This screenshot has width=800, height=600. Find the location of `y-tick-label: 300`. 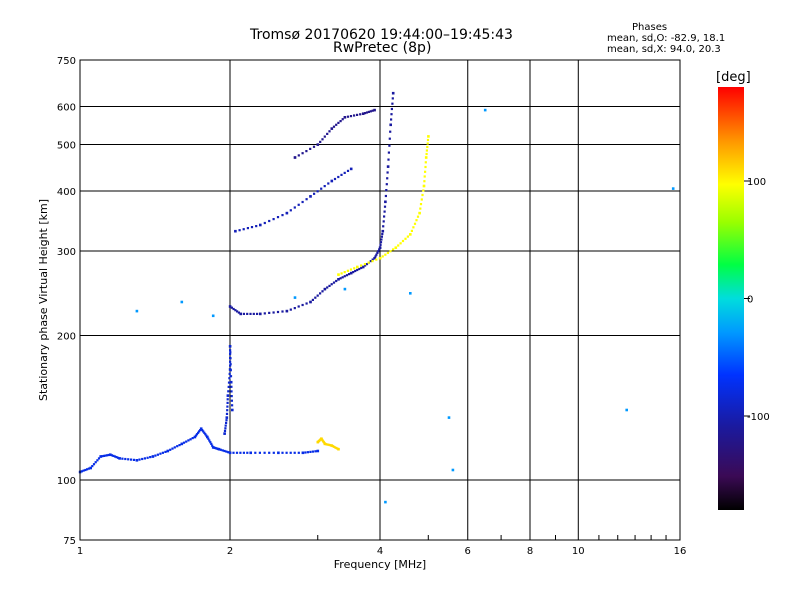

y-tick-label: 300 is located at coordinates (66, 252).